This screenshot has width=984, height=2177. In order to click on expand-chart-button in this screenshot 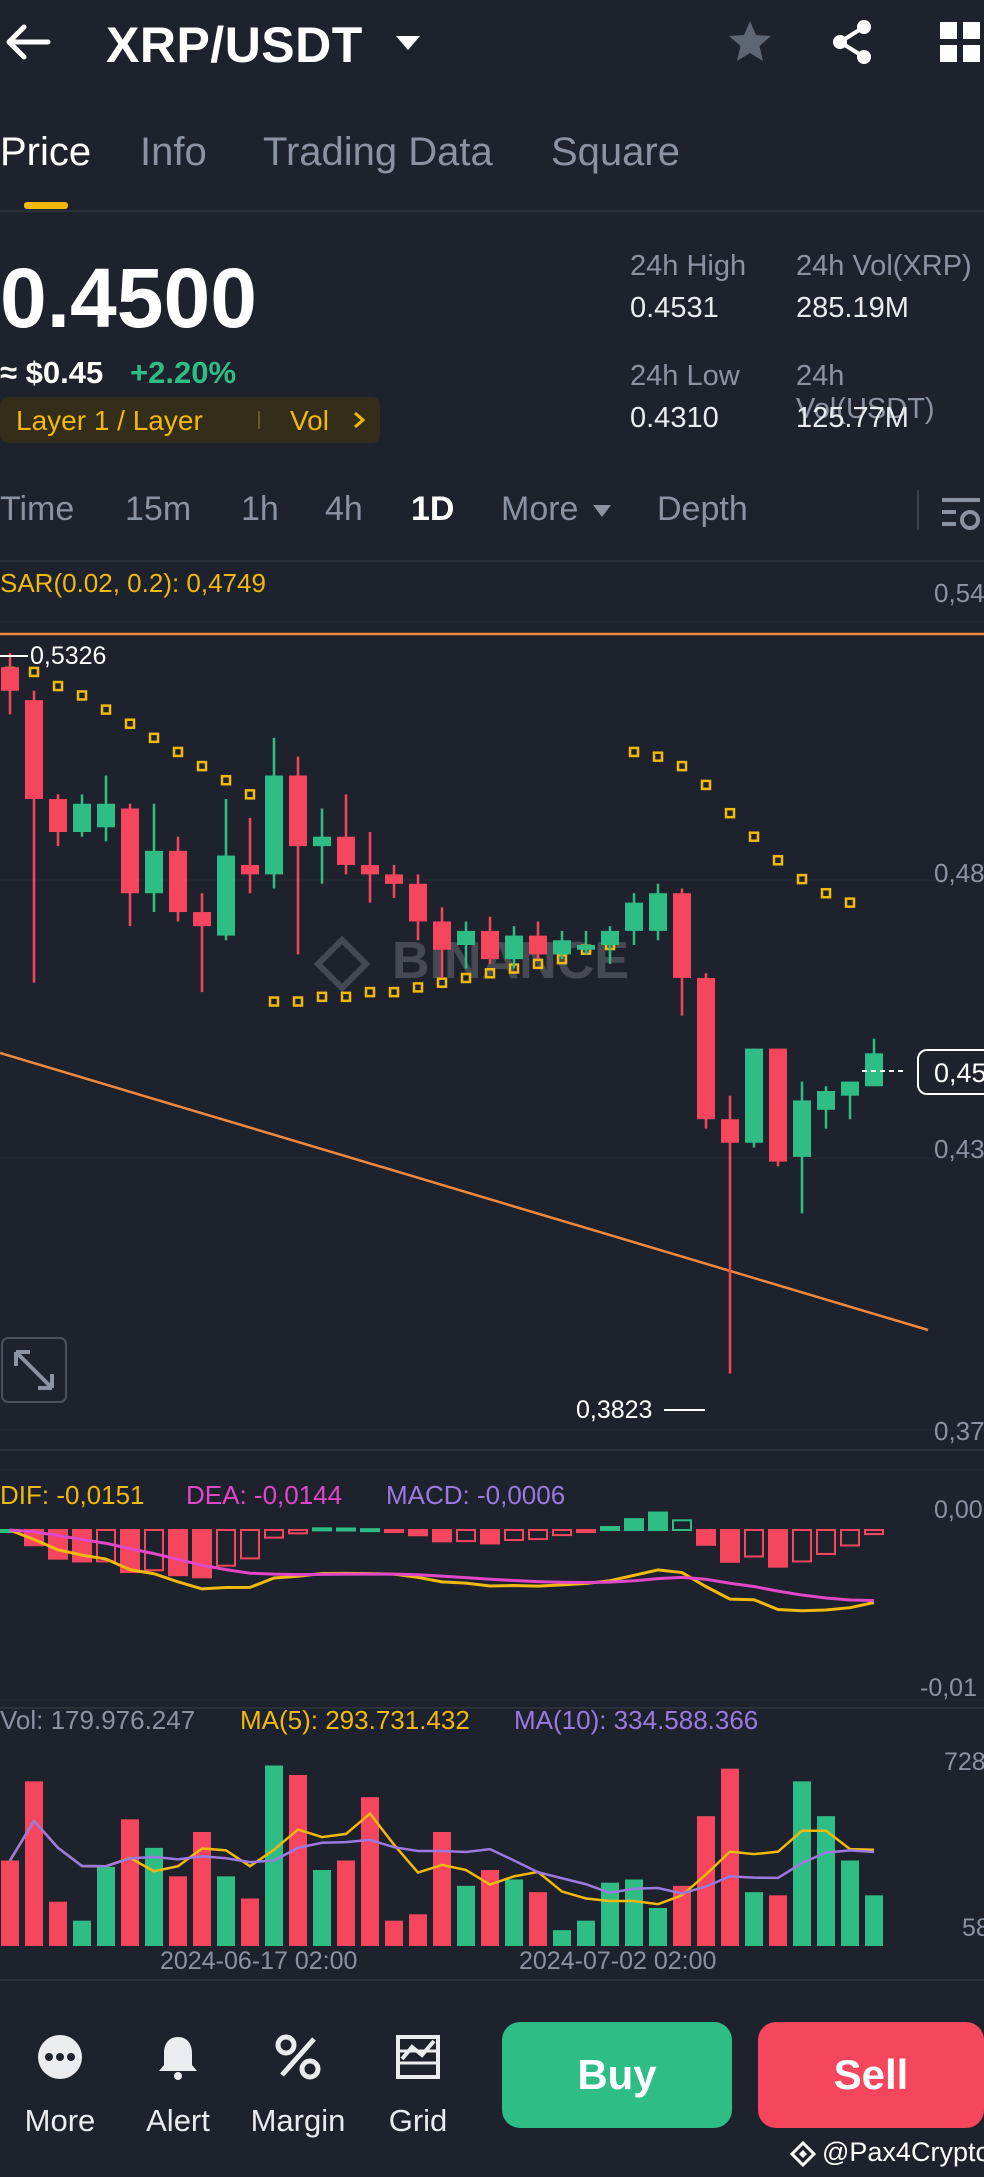, I will do `click(34, 1370)`.